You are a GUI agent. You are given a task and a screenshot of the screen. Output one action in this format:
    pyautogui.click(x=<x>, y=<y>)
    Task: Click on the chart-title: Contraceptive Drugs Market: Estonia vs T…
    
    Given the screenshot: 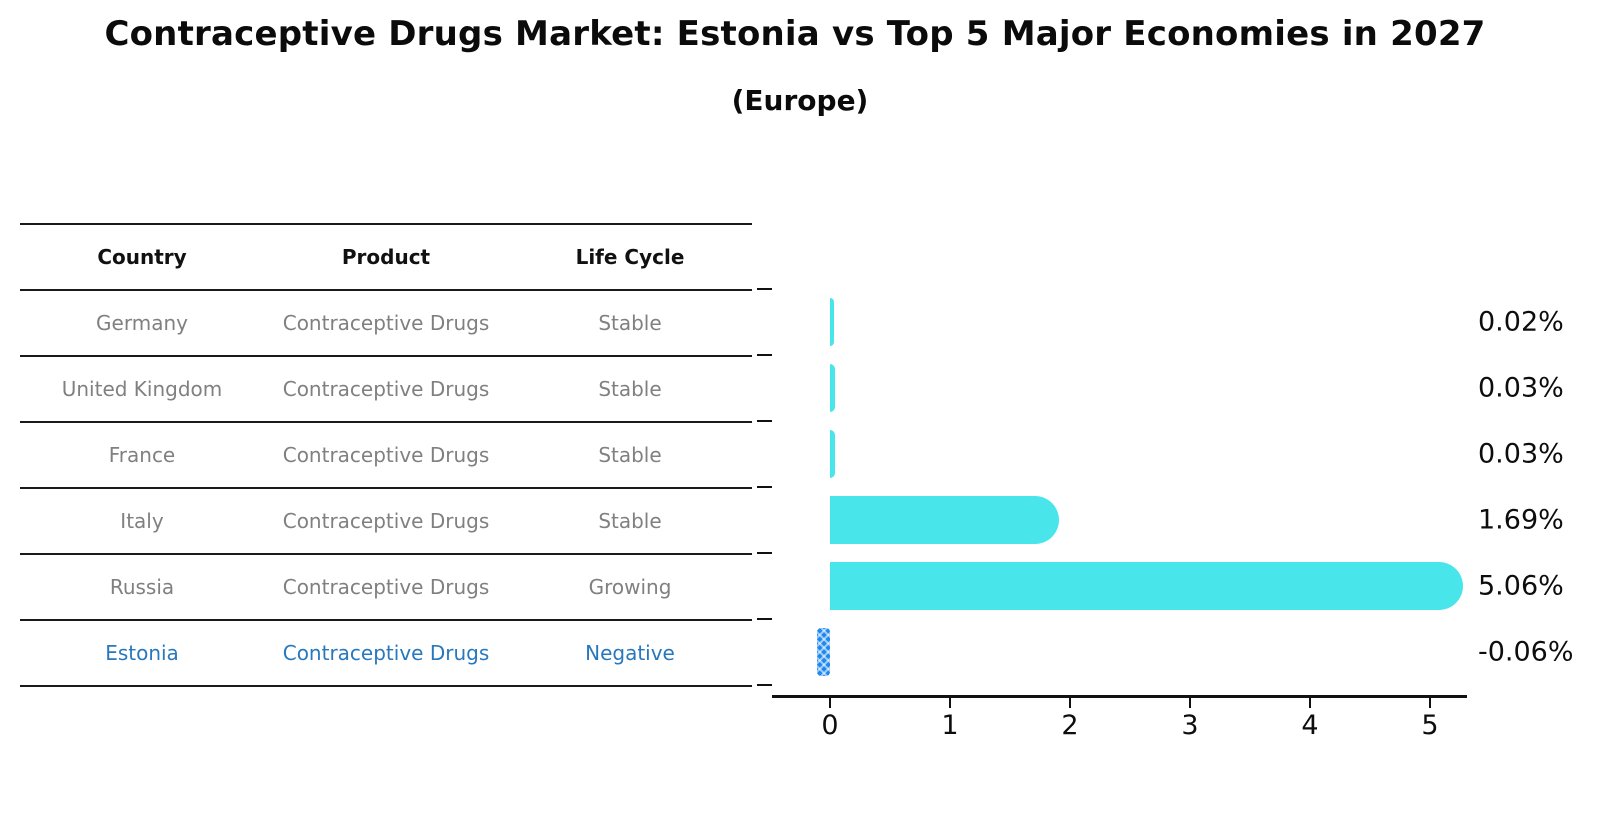 What is the action you would take?
    pyautogui.click(x=795, y=34)
    